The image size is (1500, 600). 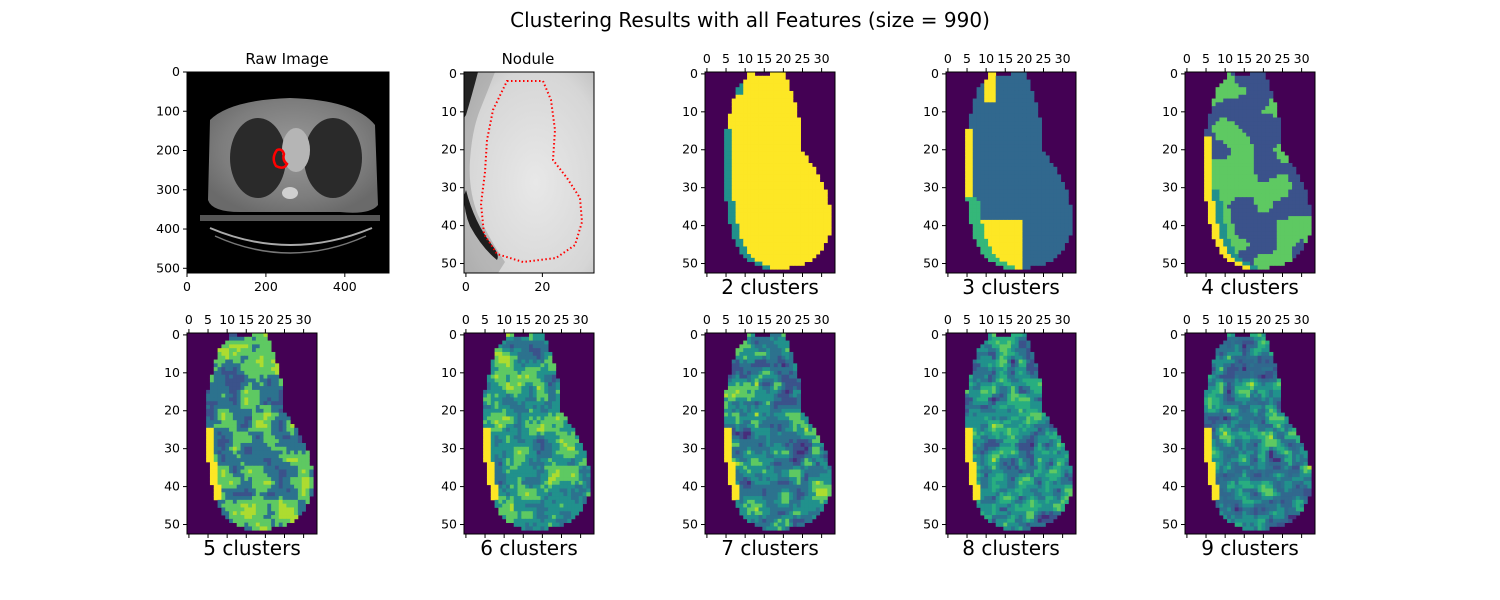 I want to click on x-tick-label: 10, so click(x=1225, y=58).